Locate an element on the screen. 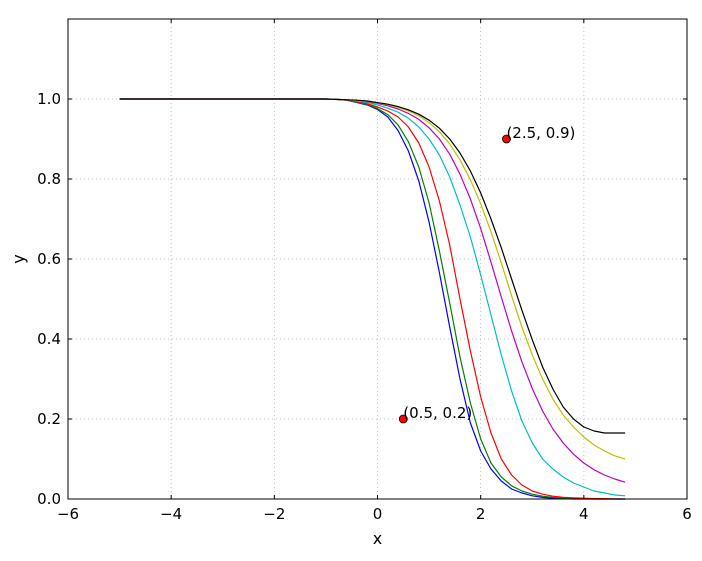 This screenshot has width=702, height=561. x-tick-label: 0 is located at coordinates (378, 514).